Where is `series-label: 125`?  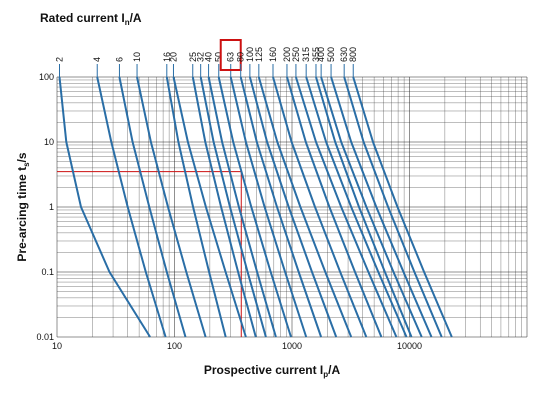 series-label: 125 is located at coordinates (259, 54).